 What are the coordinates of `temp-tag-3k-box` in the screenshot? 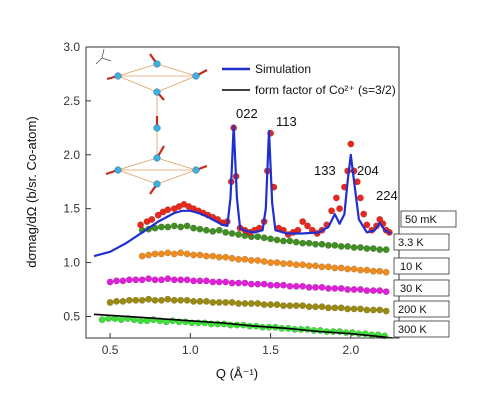 It's located at (421, 242).